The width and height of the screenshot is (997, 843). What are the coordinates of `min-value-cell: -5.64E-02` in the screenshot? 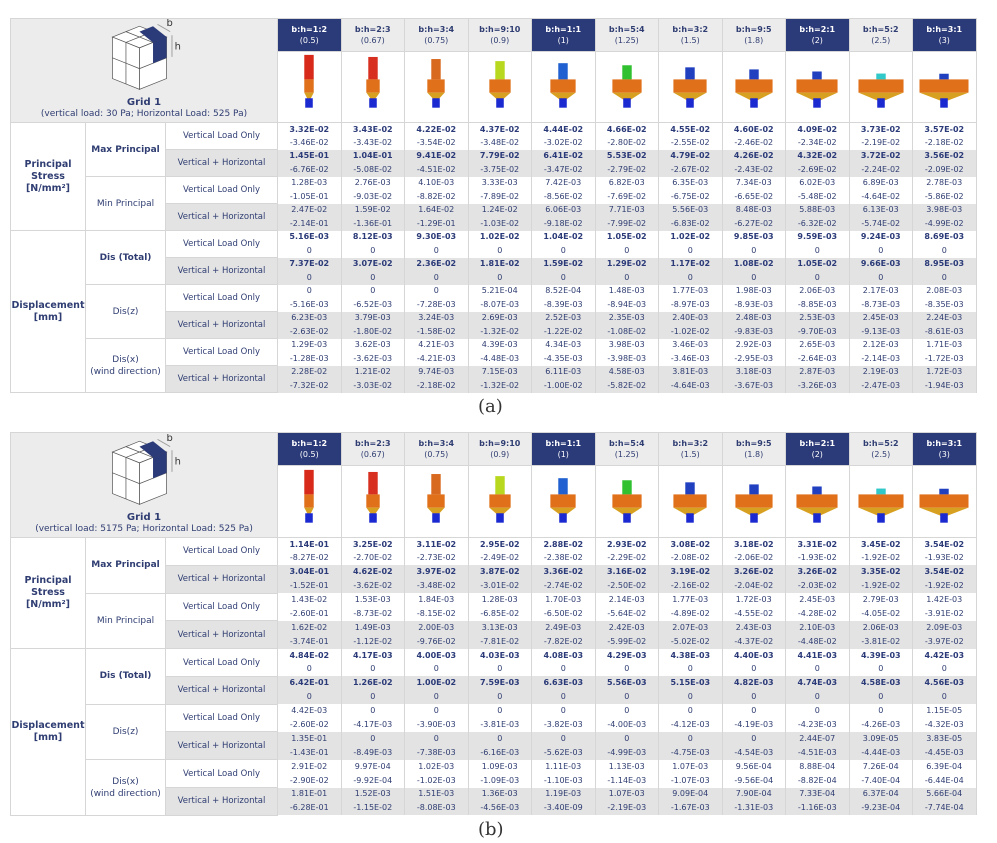 It's located at (627, 613).